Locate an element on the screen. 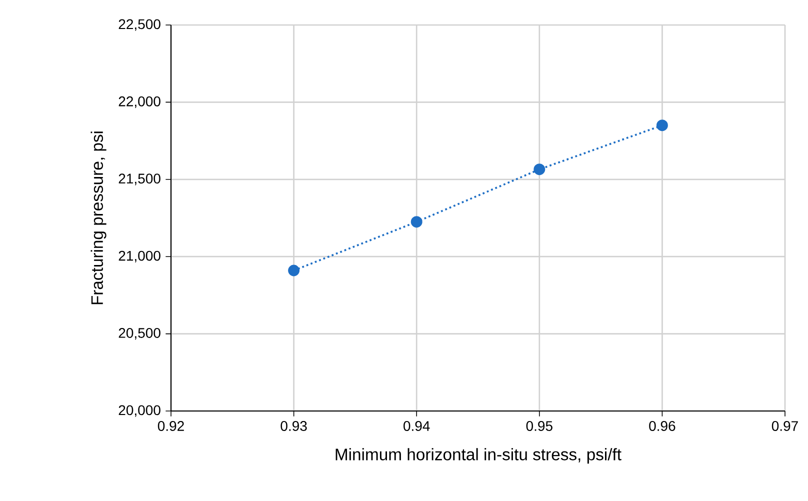  x-tick-label: 0.93 is located at coordinates (293, 426).